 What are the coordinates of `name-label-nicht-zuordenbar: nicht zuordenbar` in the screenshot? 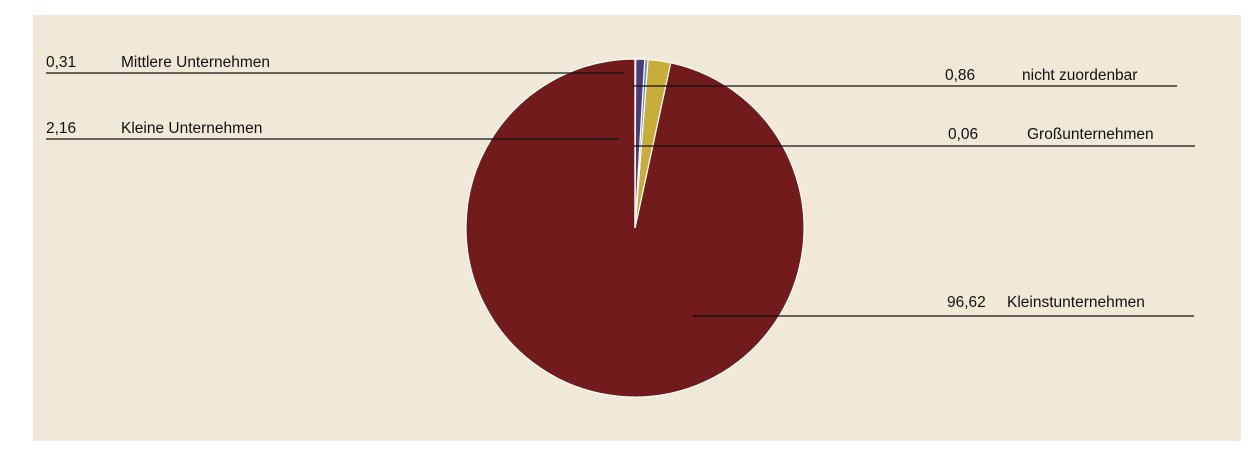 It's located at (1079, 75).